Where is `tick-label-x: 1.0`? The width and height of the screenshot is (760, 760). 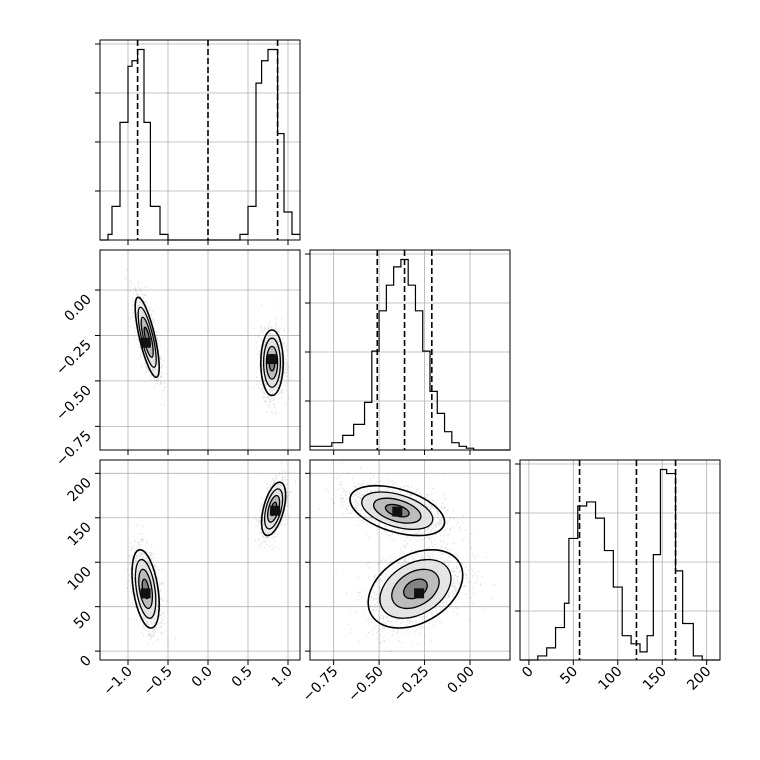 tick-label-x: 1.0 is located at coordinates (282, 677).